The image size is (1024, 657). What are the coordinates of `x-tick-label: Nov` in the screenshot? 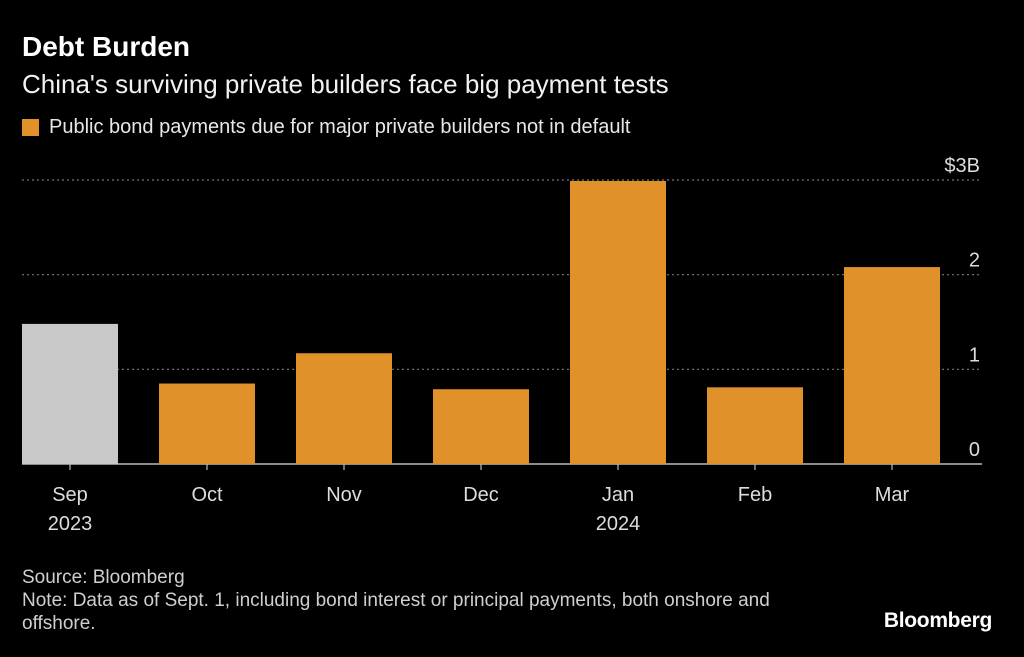 It's located at (344, 495).